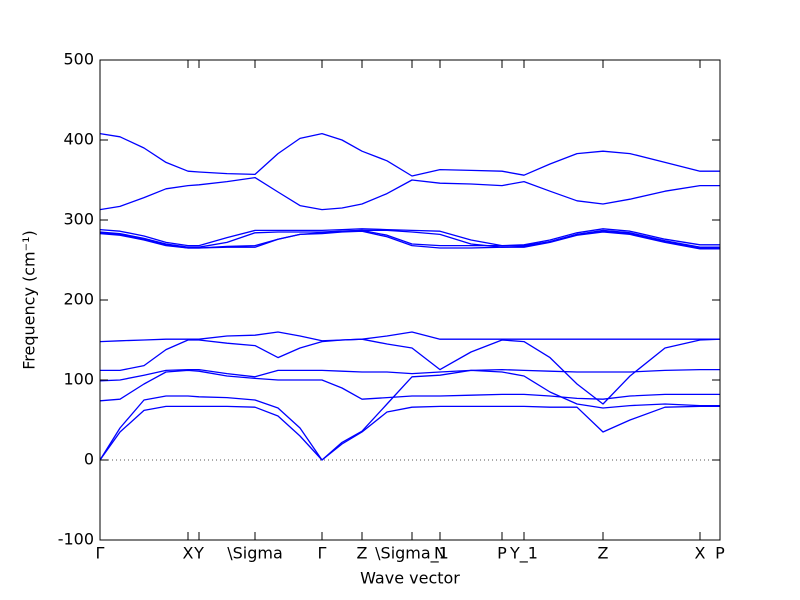 The height and width of the screenshot is (600, 800). I want to click on x-tick-label: Y, so click(198, 553).